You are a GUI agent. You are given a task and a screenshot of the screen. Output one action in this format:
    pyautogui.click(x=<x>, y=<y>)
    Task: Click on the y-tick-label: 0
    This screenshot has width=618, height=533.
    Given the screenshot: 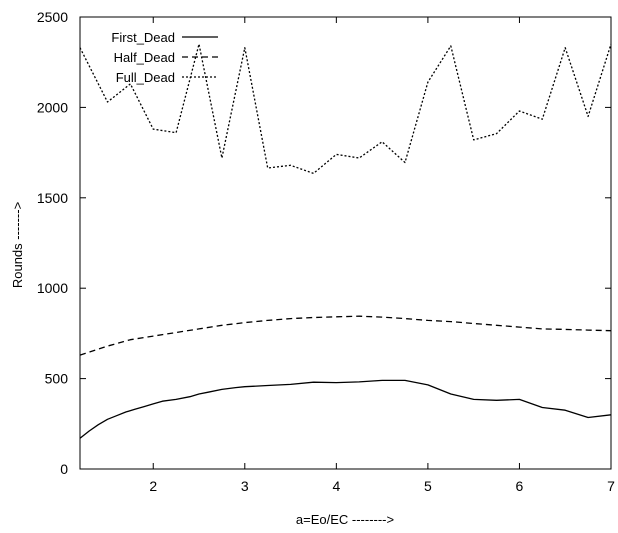 What is the action you would take?
    pyautogui.click(x=64, y=469)
    